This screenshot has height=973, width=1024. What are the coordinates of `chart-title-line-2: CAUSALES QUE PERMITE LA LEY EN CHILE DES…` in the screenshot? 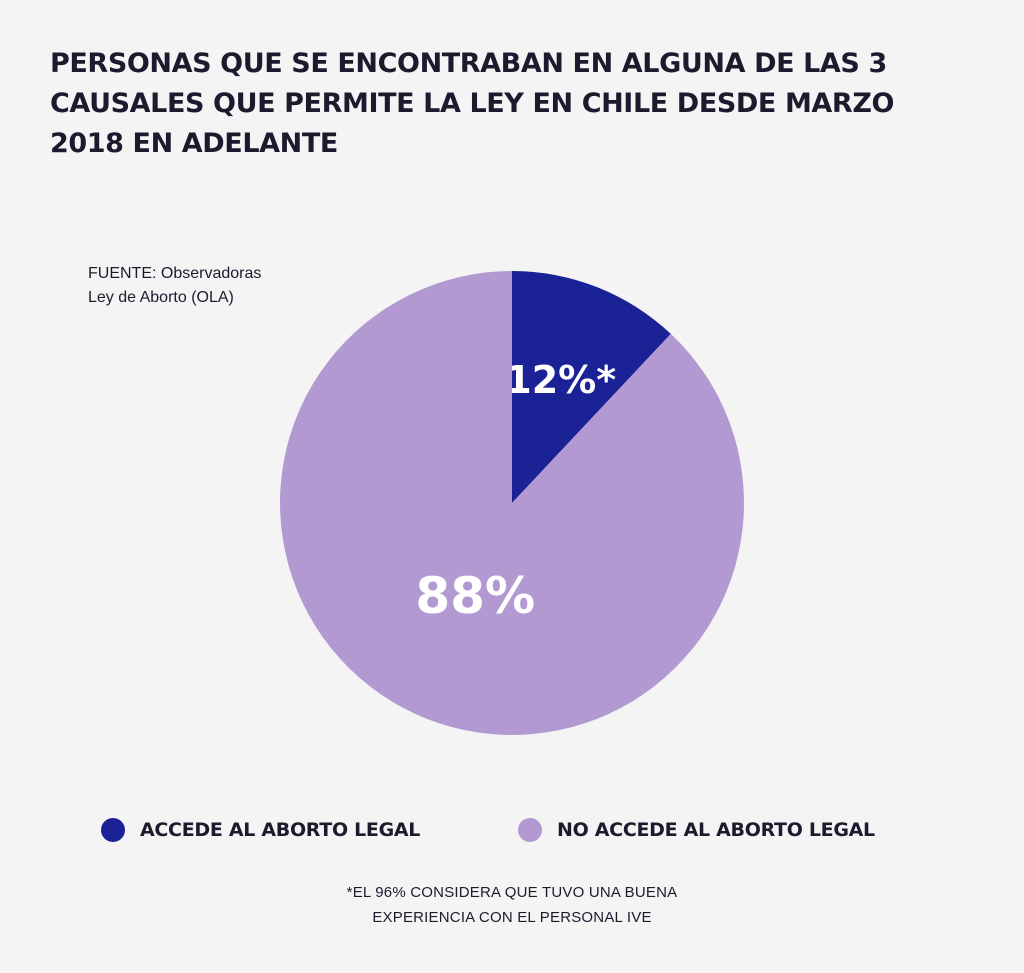 It's located at (472, 103).